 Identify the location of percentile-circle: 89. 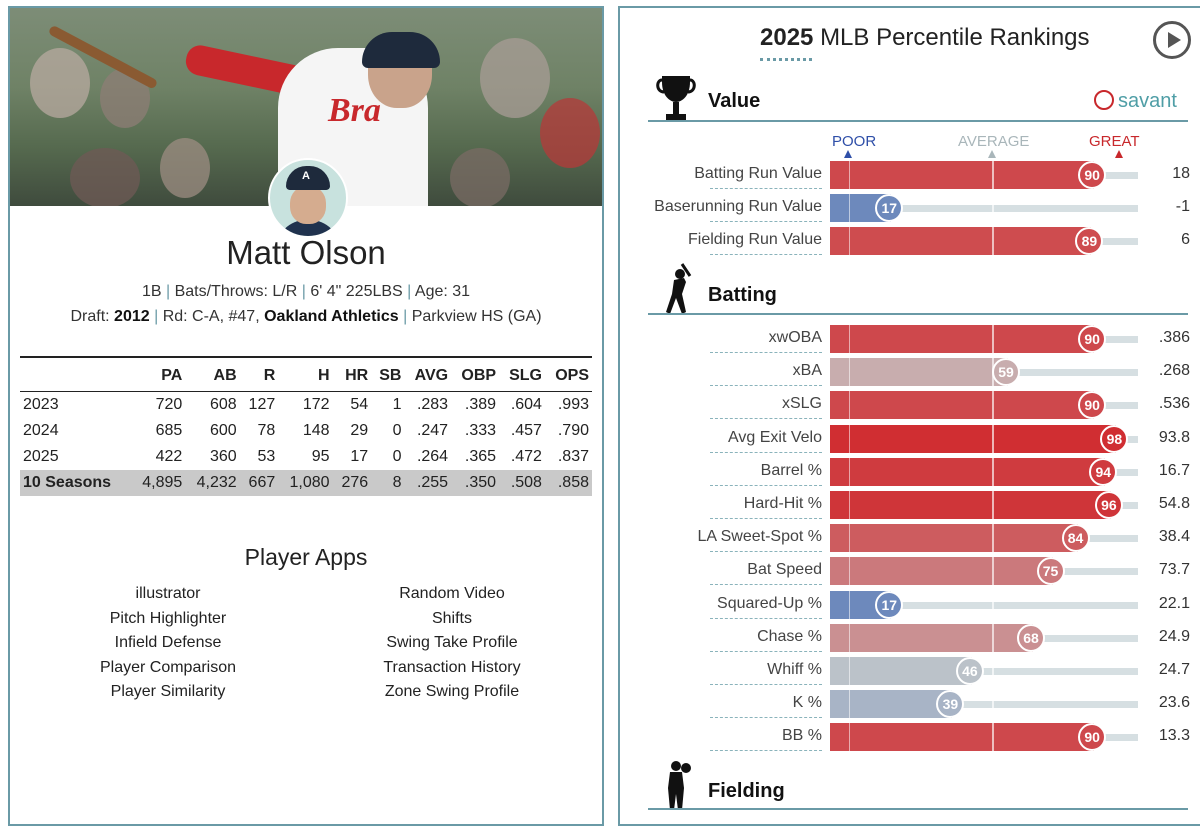
(1089, 241).